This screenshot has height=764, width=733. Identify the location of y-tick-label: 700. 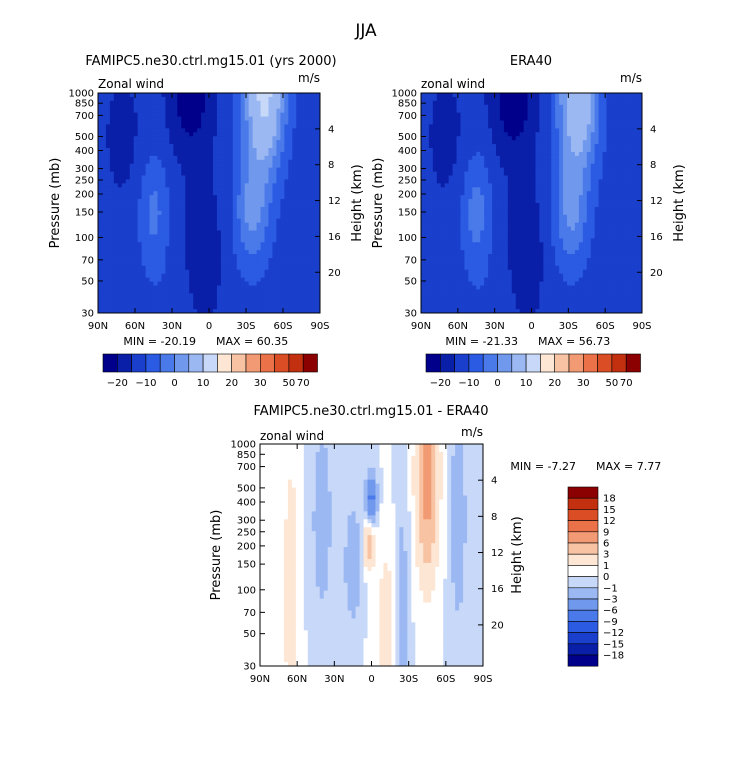
(84, 116).